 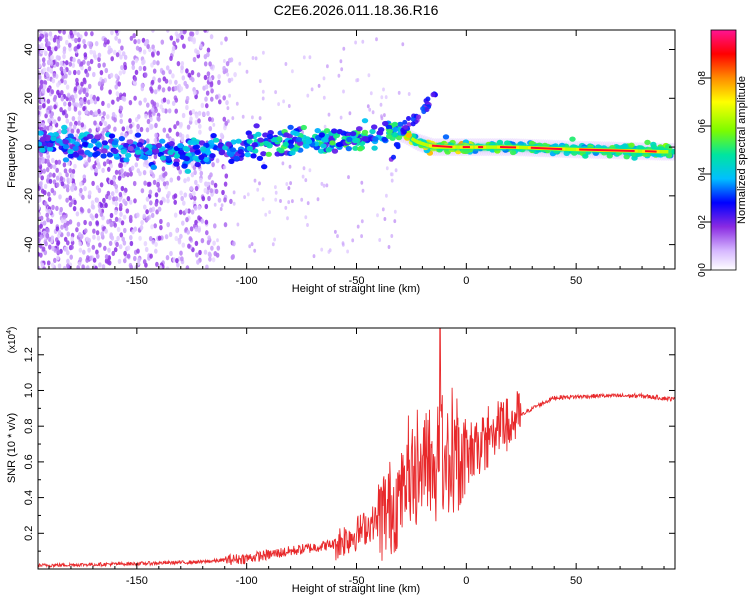 I want to click on snr-x-tick-label: -150, so click(x=137, y=581).